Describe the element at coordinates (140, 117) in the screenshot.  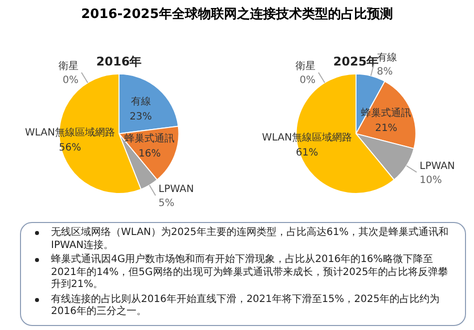
I see `data-label: 23%` at that location.